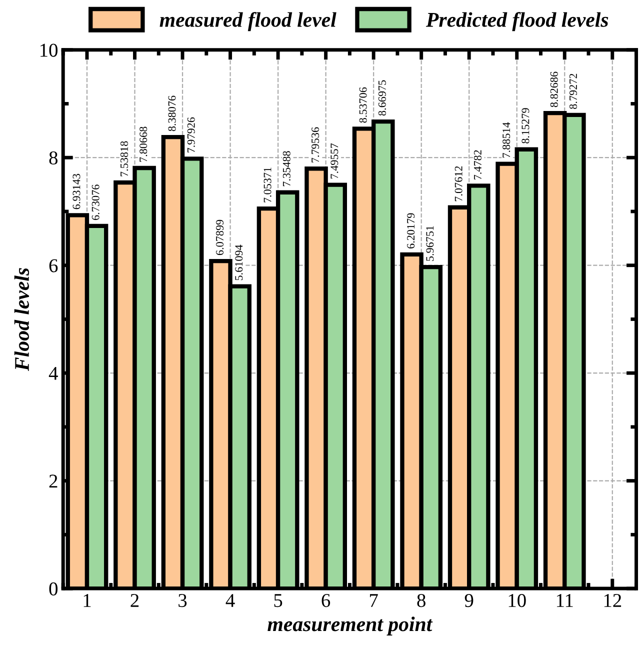 The width and height of the screenshot is (644, 665). Describe the element at coordinates (220, 238) in the screenshot. I see `data-label: 6.07899` at that location.